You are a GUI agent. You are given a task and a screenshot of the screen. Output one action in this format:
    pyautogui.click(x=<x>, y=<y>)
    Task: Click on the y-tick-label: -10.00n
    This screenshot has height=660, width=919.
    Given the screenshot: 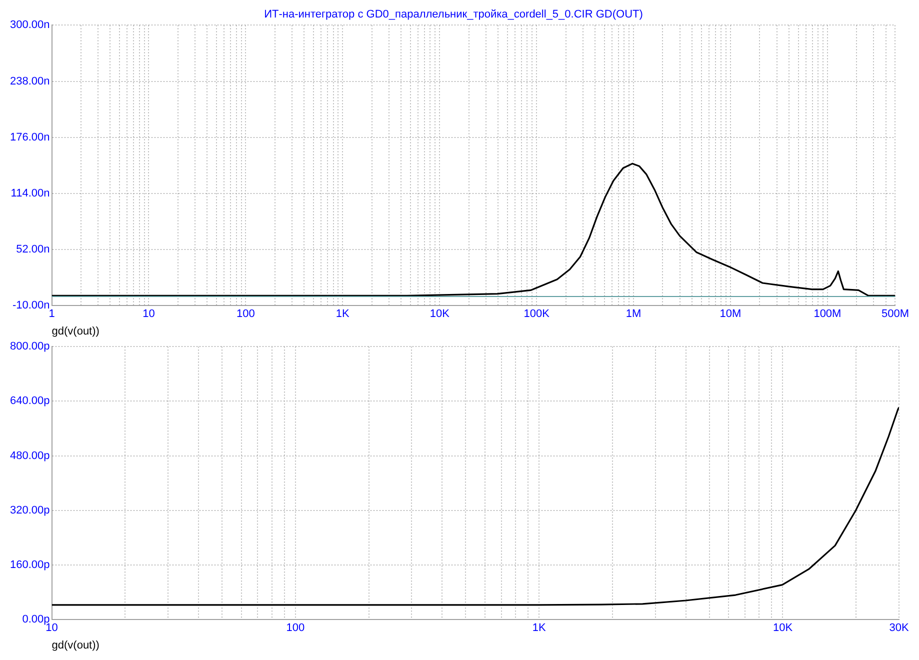 What is the action you would take?
    pyautogui.click(x=31, y=306)
    